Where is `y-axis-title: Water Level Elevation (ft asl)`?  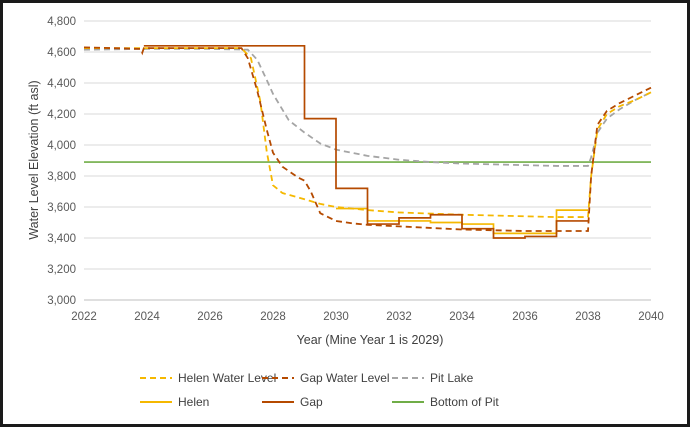 y-axis-title: Water Level Elevation (ft asl) is located at coordinates (34, 159).